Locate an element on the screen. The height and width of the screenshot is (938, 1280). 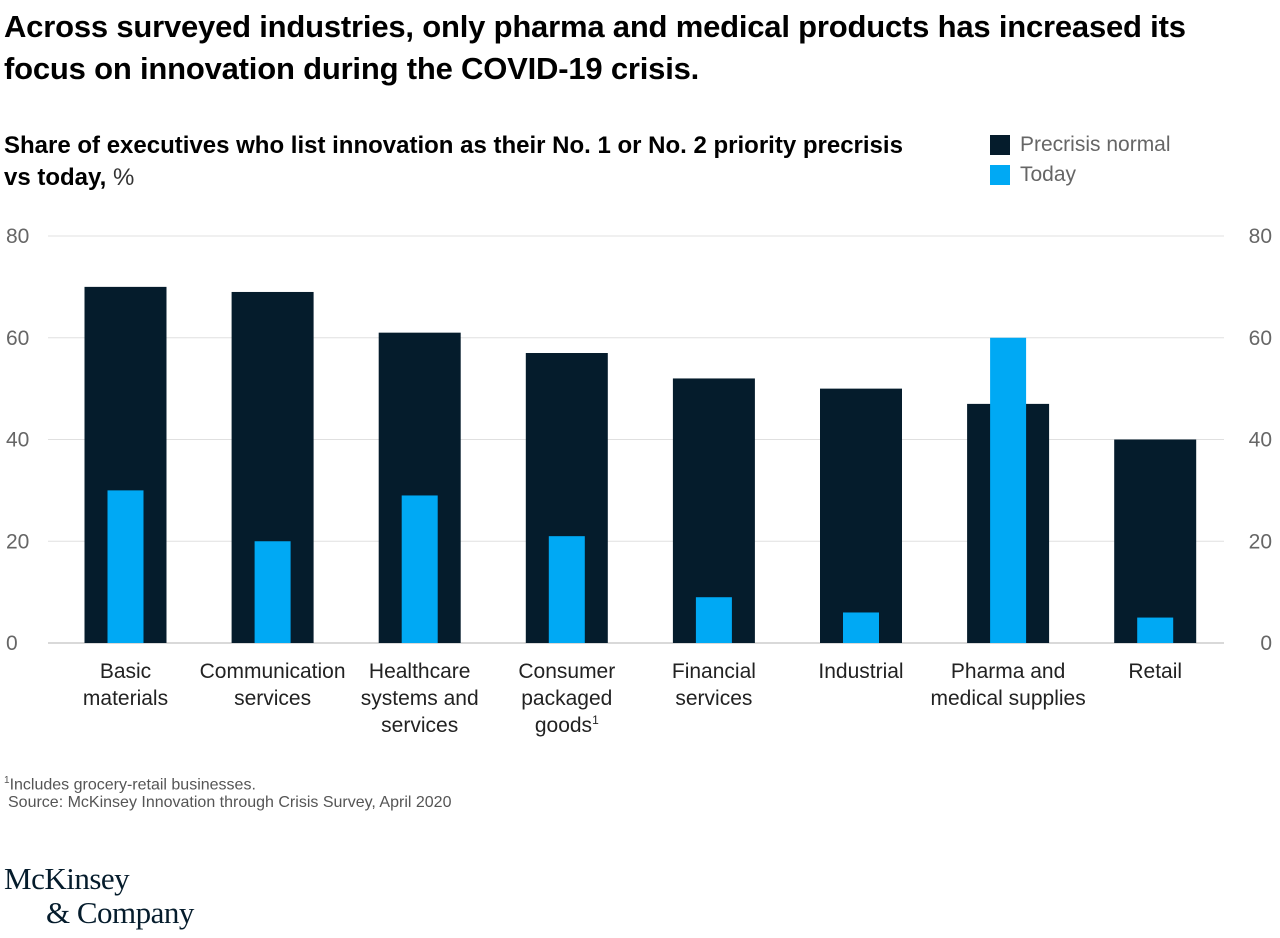
subtitle-unit: % is located at coordinates (123, 177).